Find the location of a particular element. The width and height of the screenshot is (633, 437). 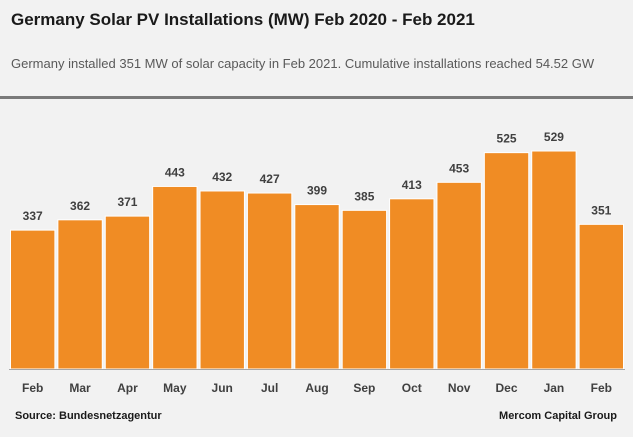

data-label-3: 371 is located at coordinates (127, 202).